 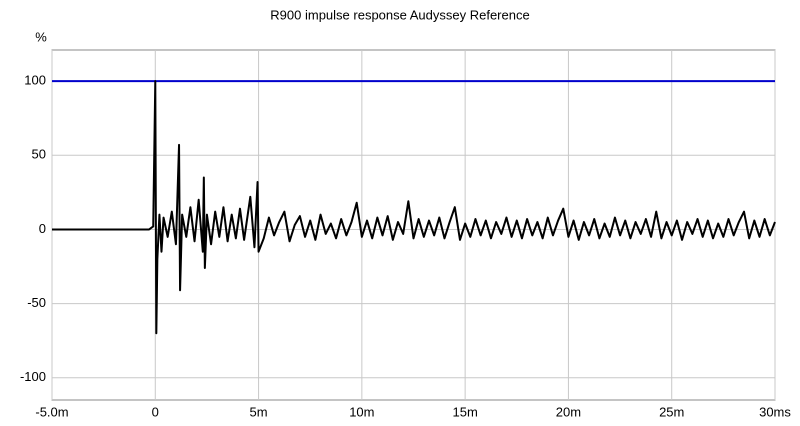 I want to click on x-tick-label: -5.0m, so click(x=51, y=411).